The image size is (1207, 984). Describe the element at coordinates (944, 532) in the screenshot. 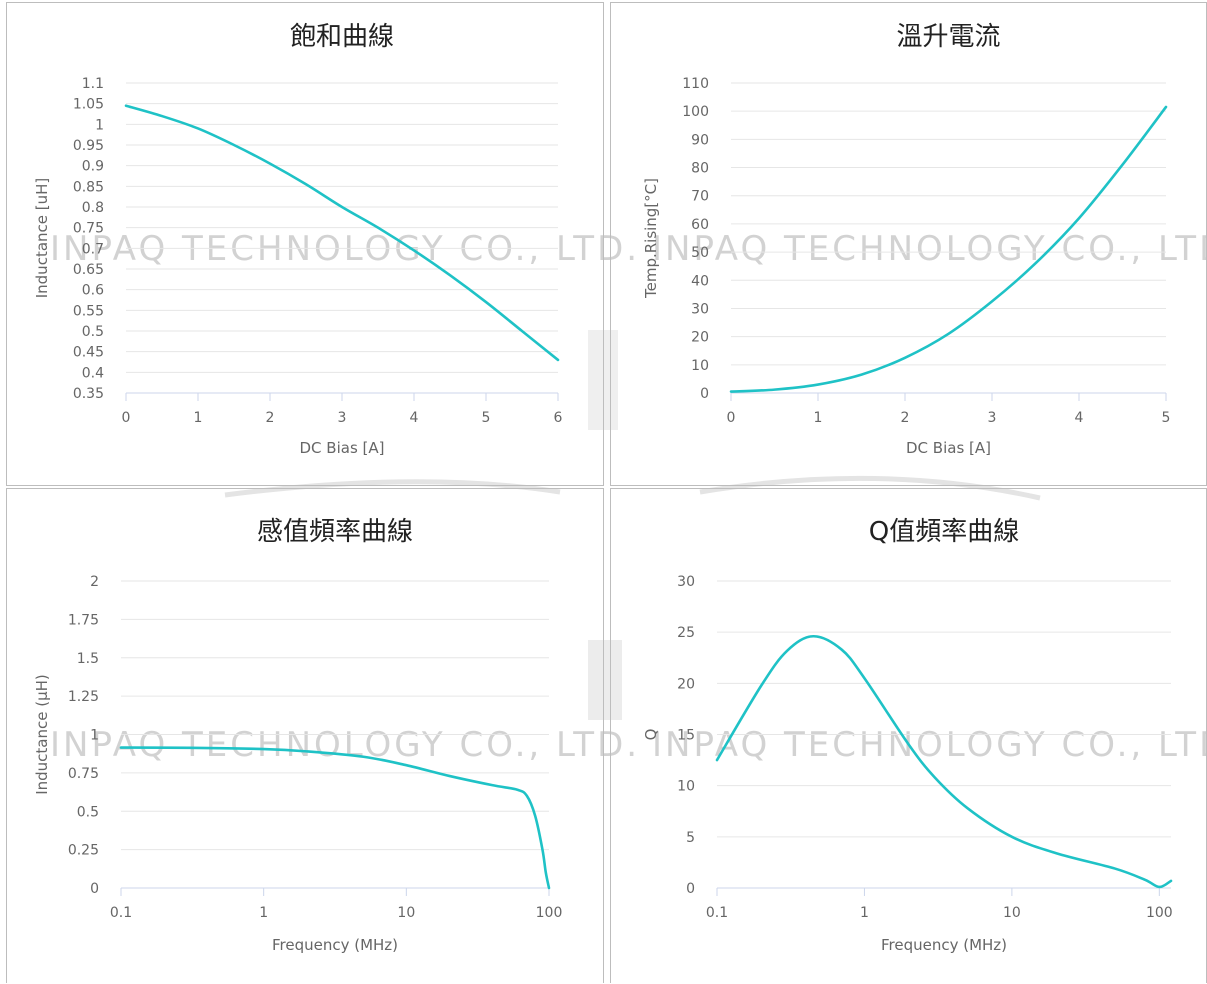

I see `chart-title: Q值頻率曲線` at that location.